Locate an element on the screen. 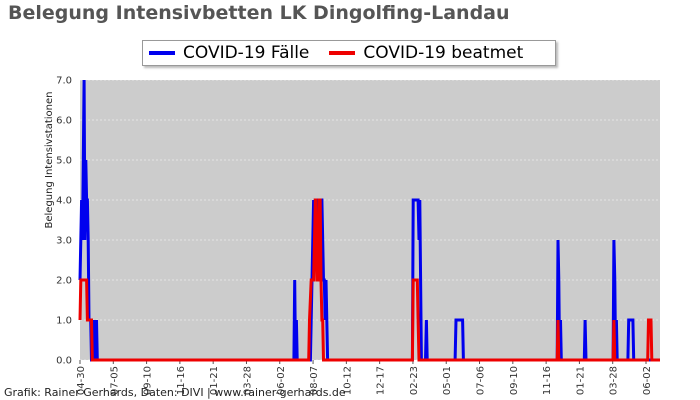  x-tick-label: 10-12 is located at coordinates (347, 380).